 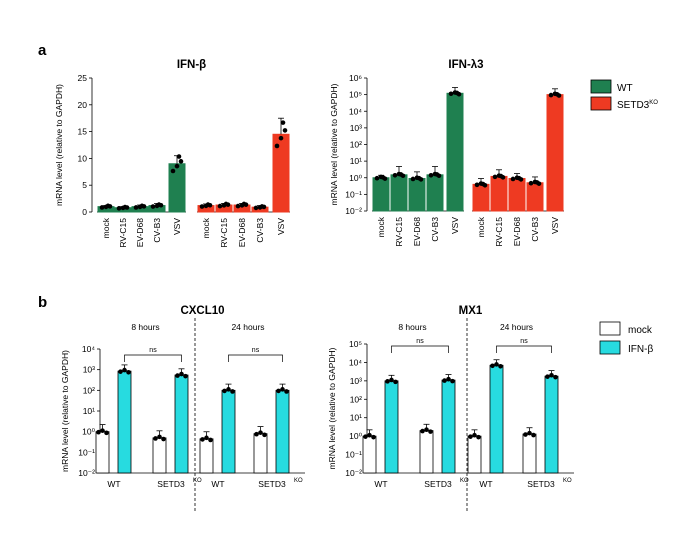 What do you see at coordinates (65, 411) in the screenshot?
I see `y-axis-label: mRNA level (relative to GAPDH)` at bounding box center [65, 411].